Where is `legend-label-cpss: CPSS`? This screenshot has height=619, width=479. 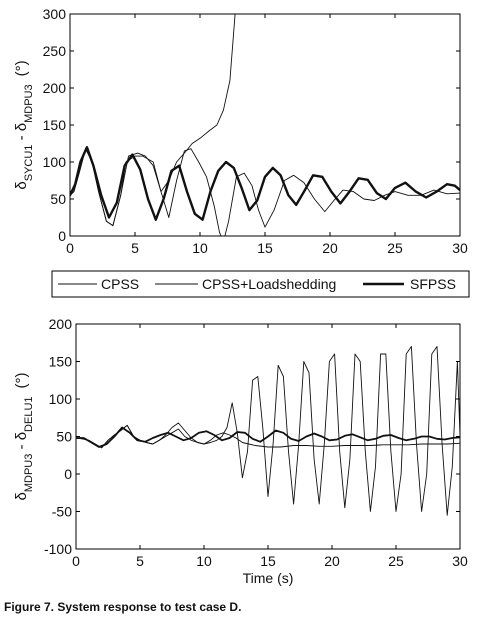
legend-label-cpss: CPSS is located at coordinates (120, 284).